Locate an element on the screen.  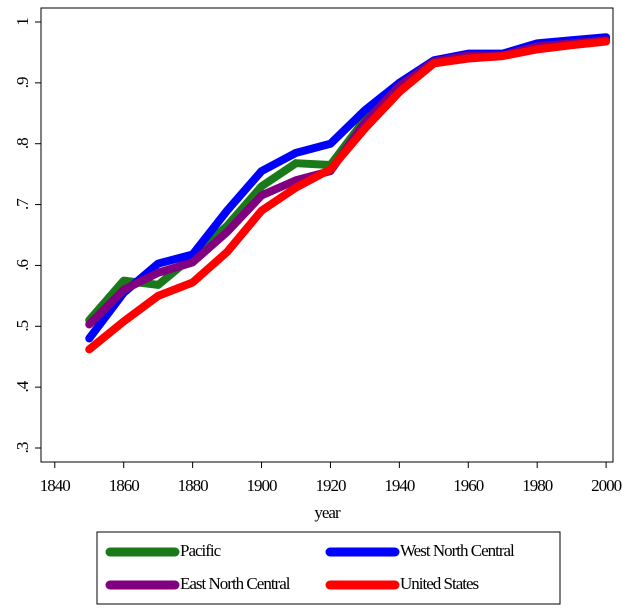
legend-label: West North Central is located at coordinates (457, 550).